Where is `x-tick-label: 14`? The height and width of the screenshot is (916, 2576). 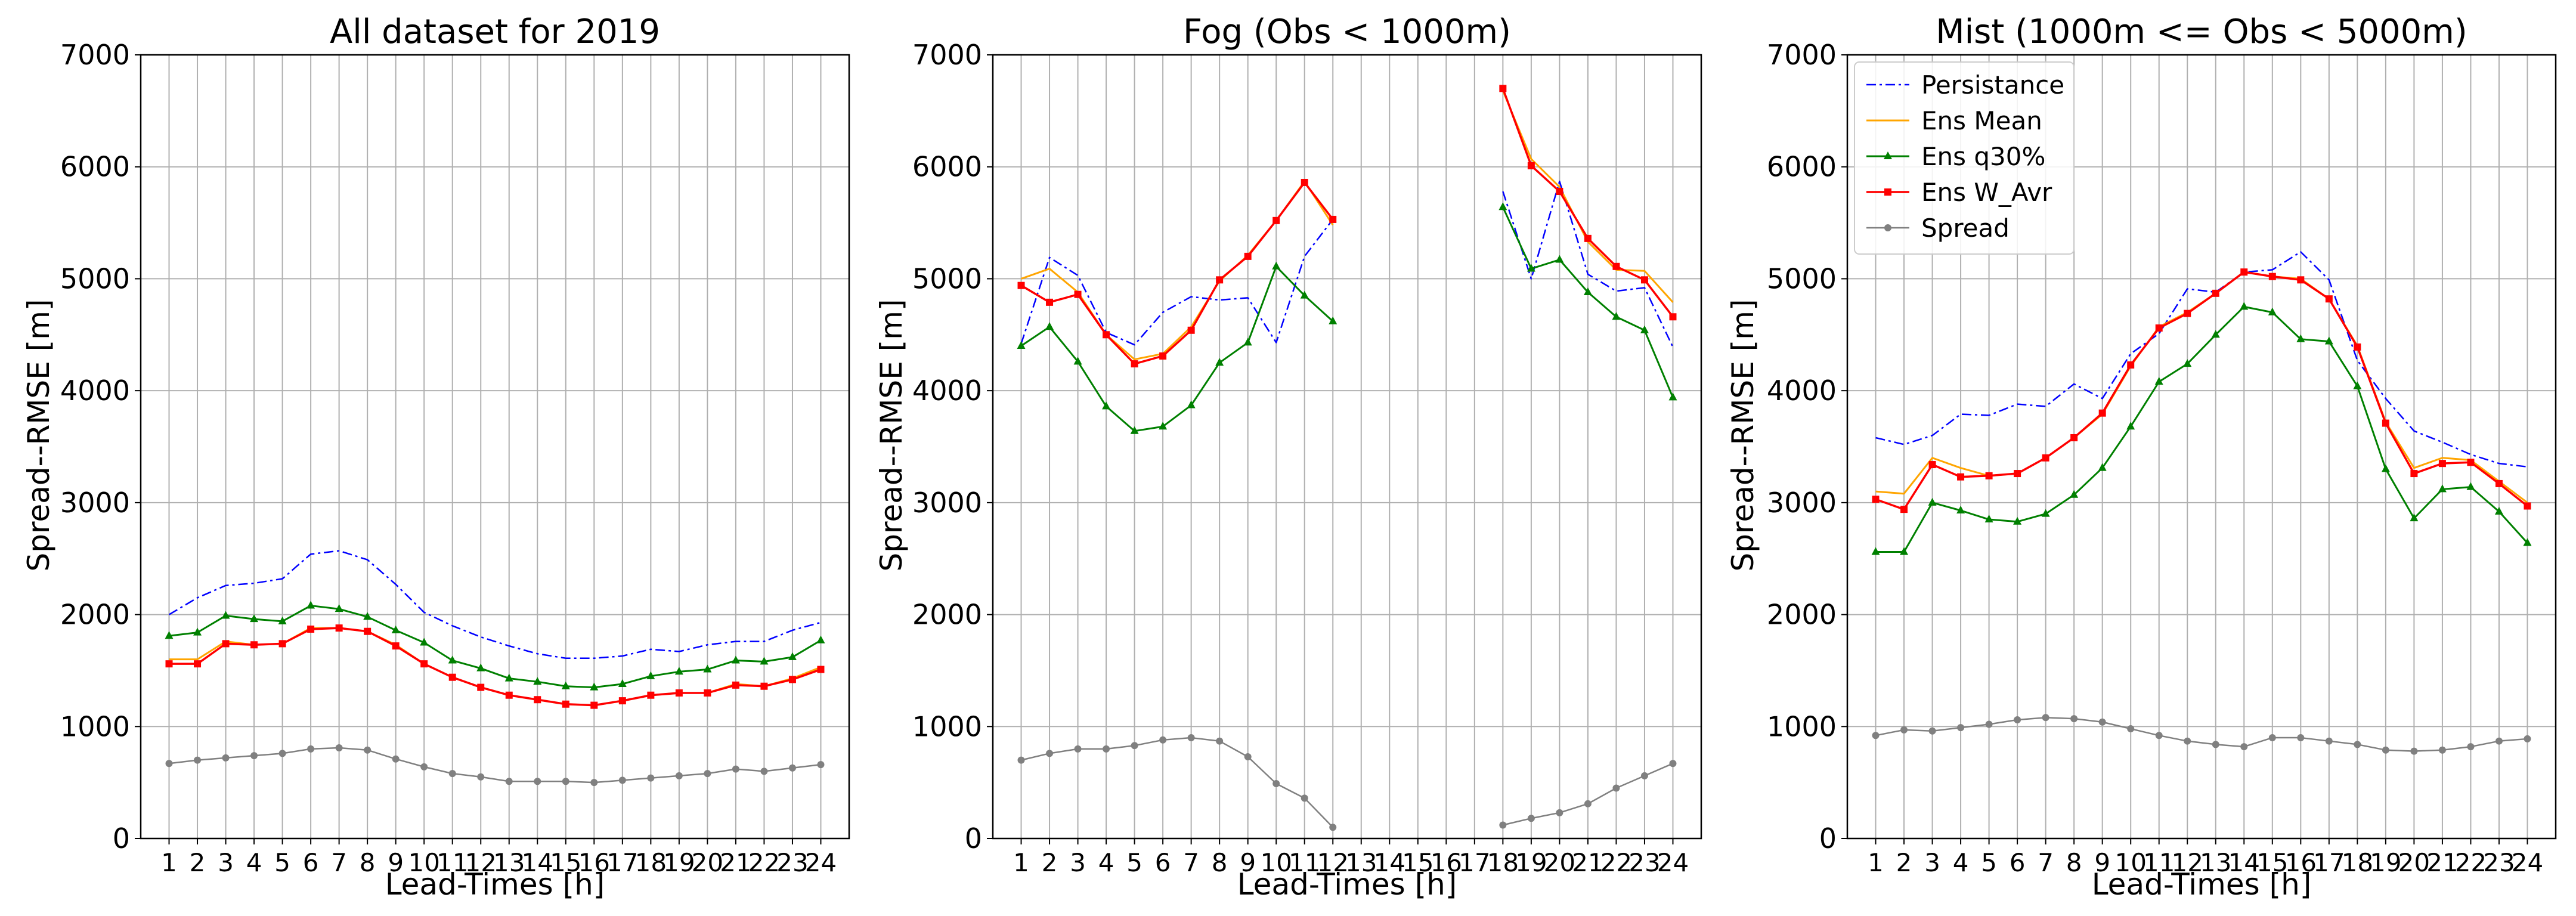
x-tick-label: 14 is located at coordinates (2244, 862).